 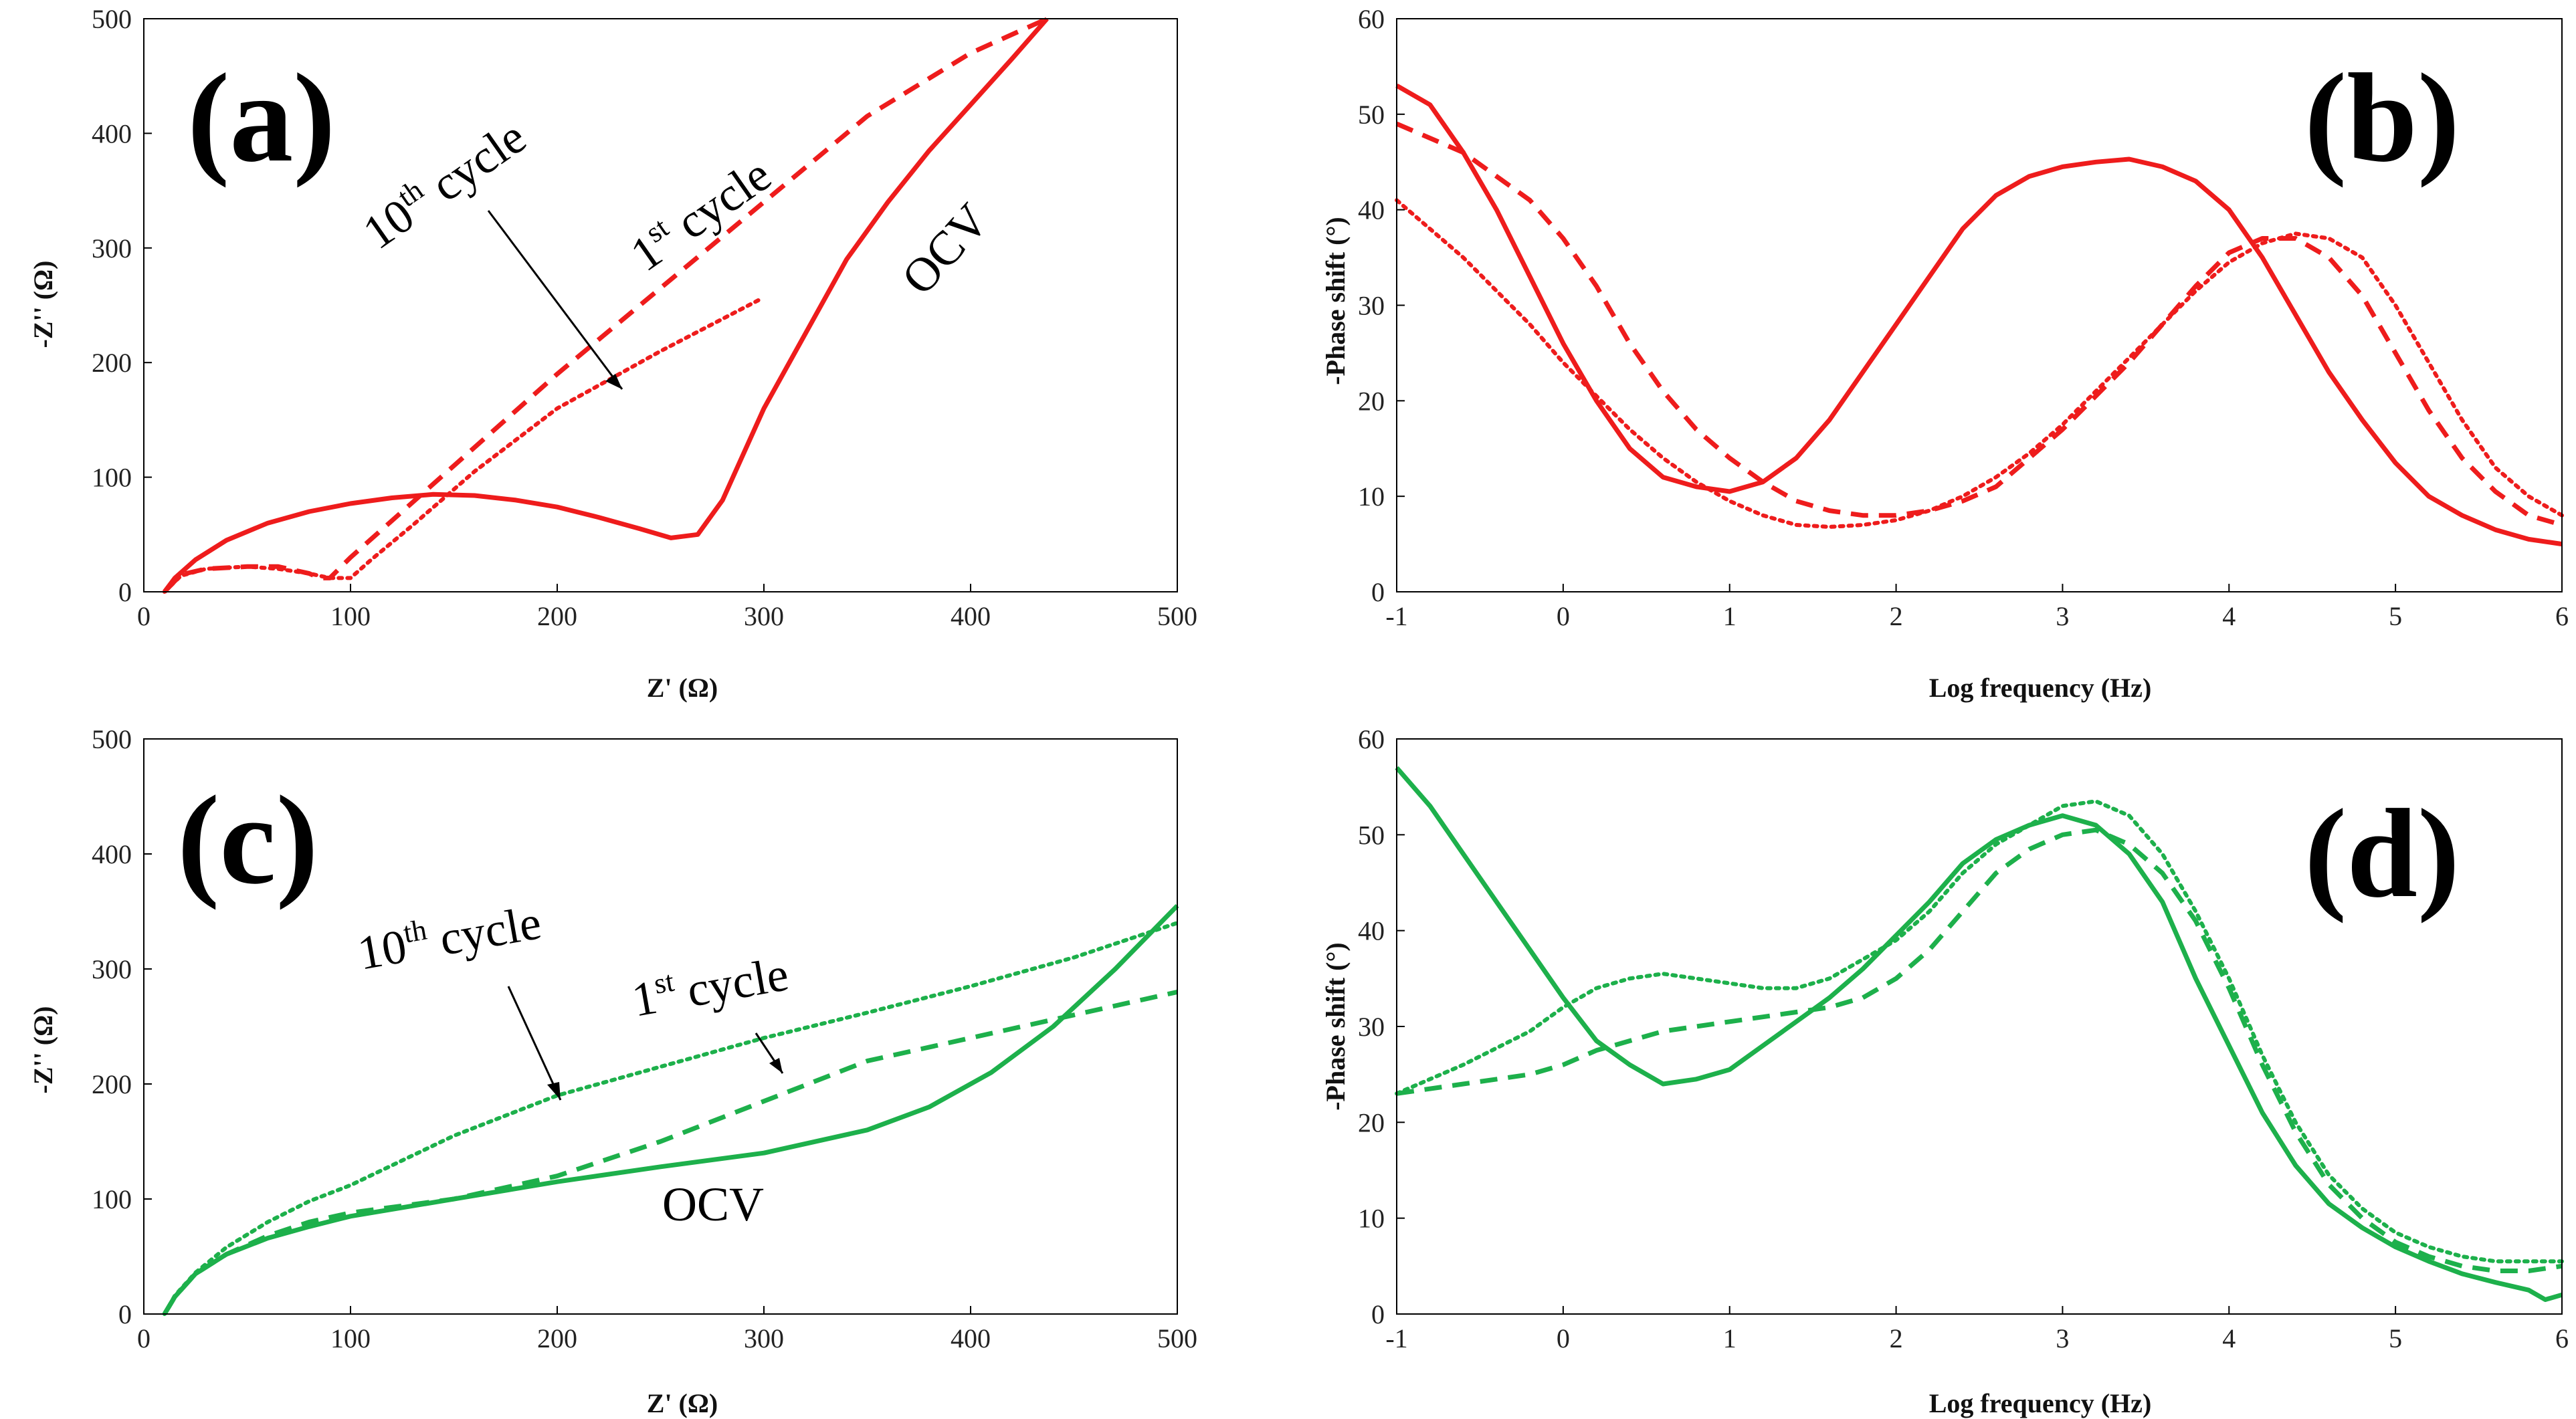 What do you see at coordinates (261, 118) in the screenshot?
I see `panel-label-a: (a)` at bounding box center [261, 118].